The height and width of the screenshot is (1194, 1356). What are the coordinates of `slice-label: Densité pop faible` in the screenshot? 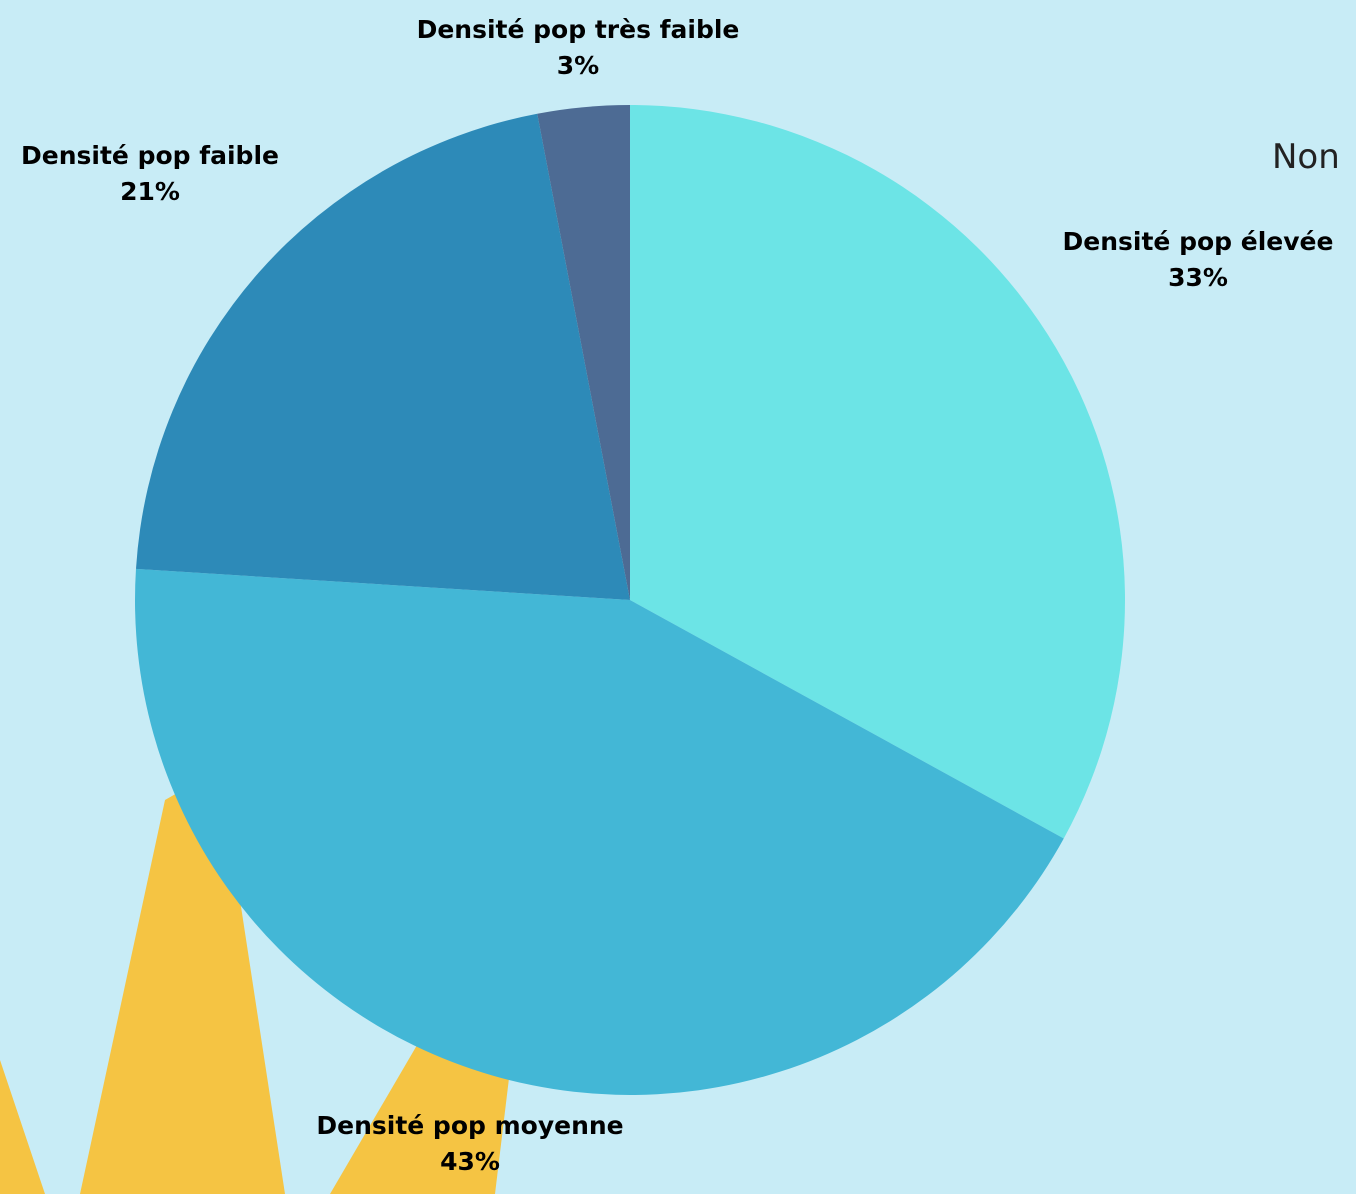 It's located at (150, 155).